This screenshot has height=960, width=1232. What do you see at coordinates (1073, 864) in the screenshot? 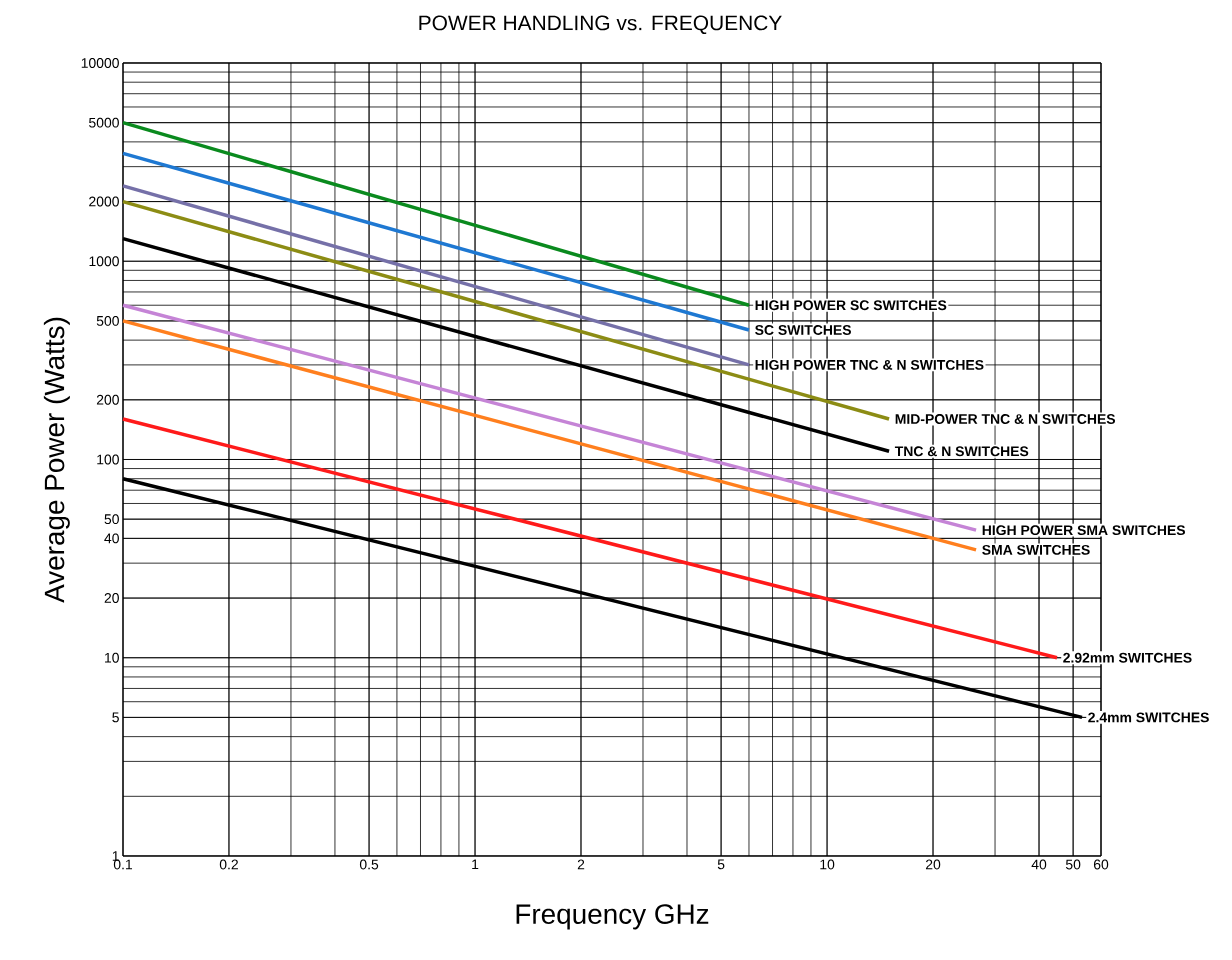
I see `x-tick-label: 50` at bounding box center [1073, 864].